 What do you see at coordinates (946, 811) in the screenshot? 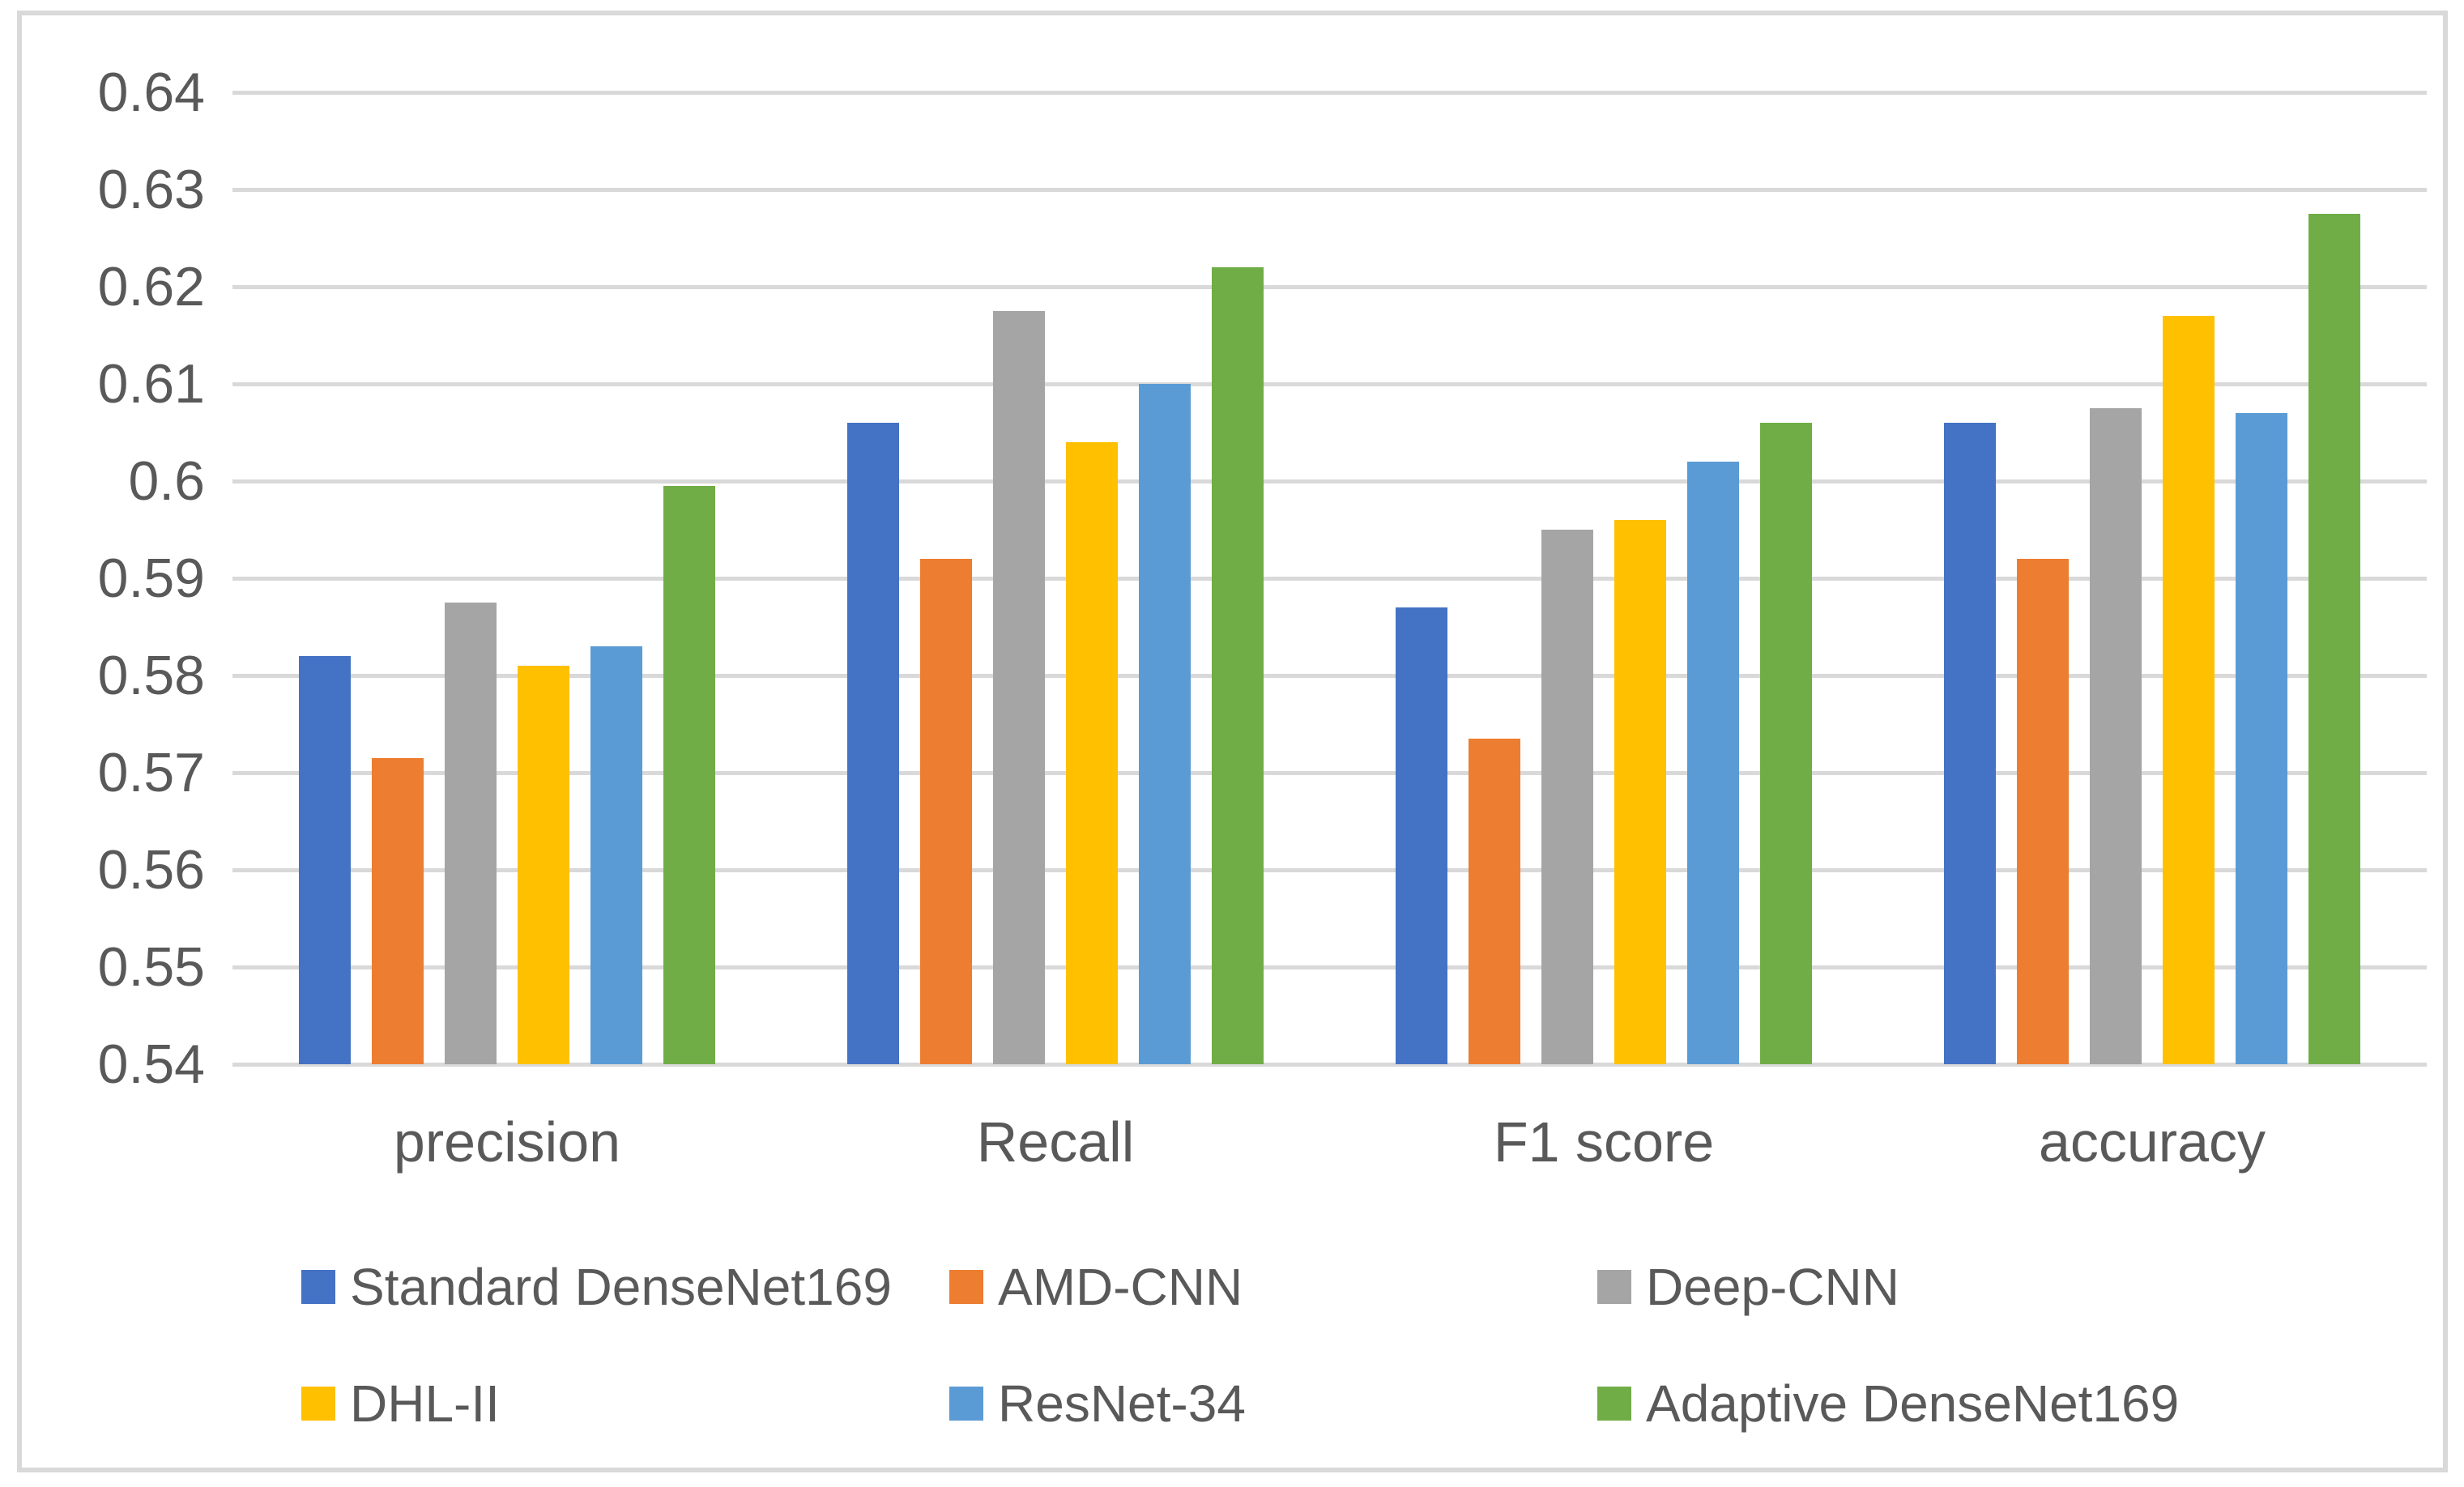
I see `bar-AMD-CNN-Recall` at bounding box center [946, 811].